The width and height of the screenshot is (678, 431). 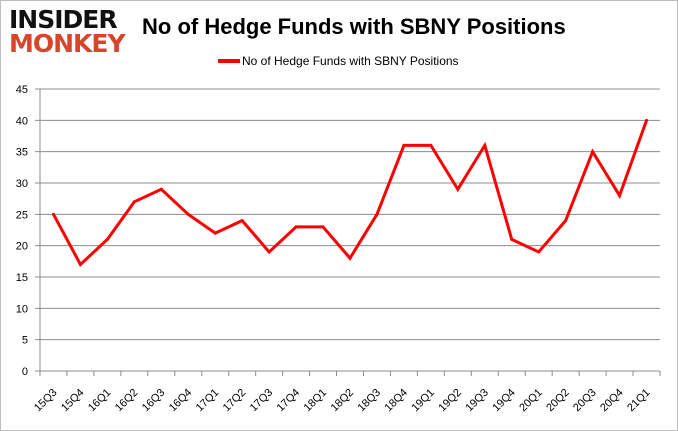 What do you see at coordinates (22, 121) in the screenshot?
I see `y-tick-label: 40` at bounding box center [22, 121].